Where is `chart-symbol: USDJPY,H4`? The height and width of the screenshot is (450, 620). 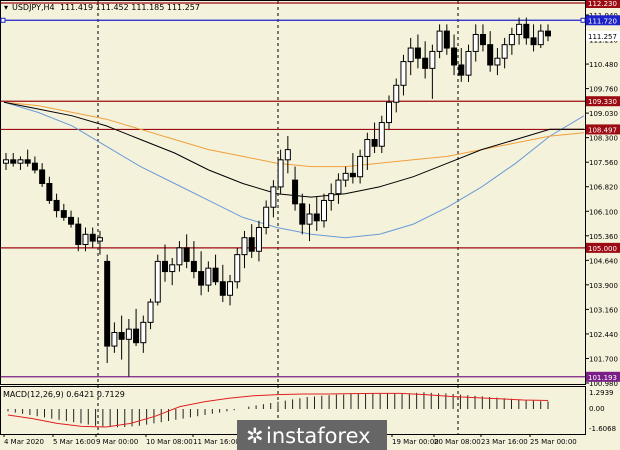 chart-symbol: USDJPY,H4 is located at coordinates (33, 7).